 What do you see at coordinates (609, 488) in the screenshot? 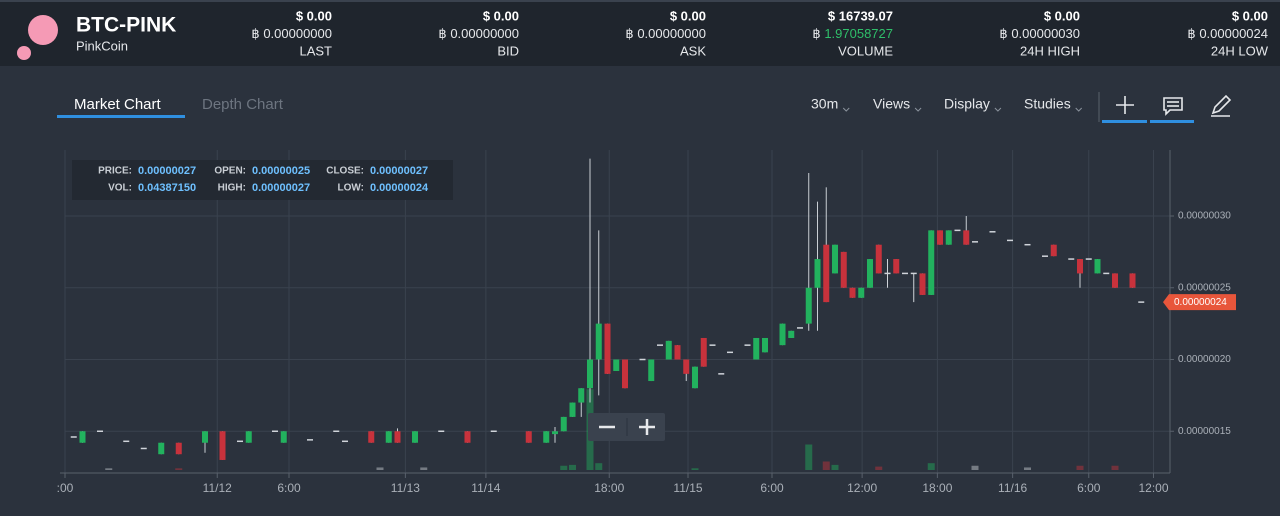
I see `x-tick-label: 18:00` at bounding box center [609, 488].